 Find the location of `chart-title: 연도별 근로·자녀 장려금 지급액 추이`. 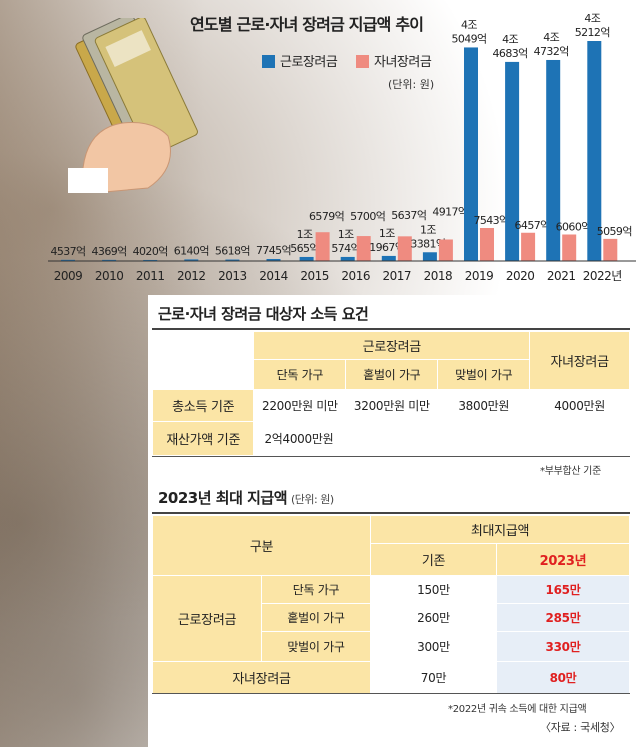

chart-title: 연도별 근로·자녀 장려금 지급액 추이 is located at coordinates (306, 24).